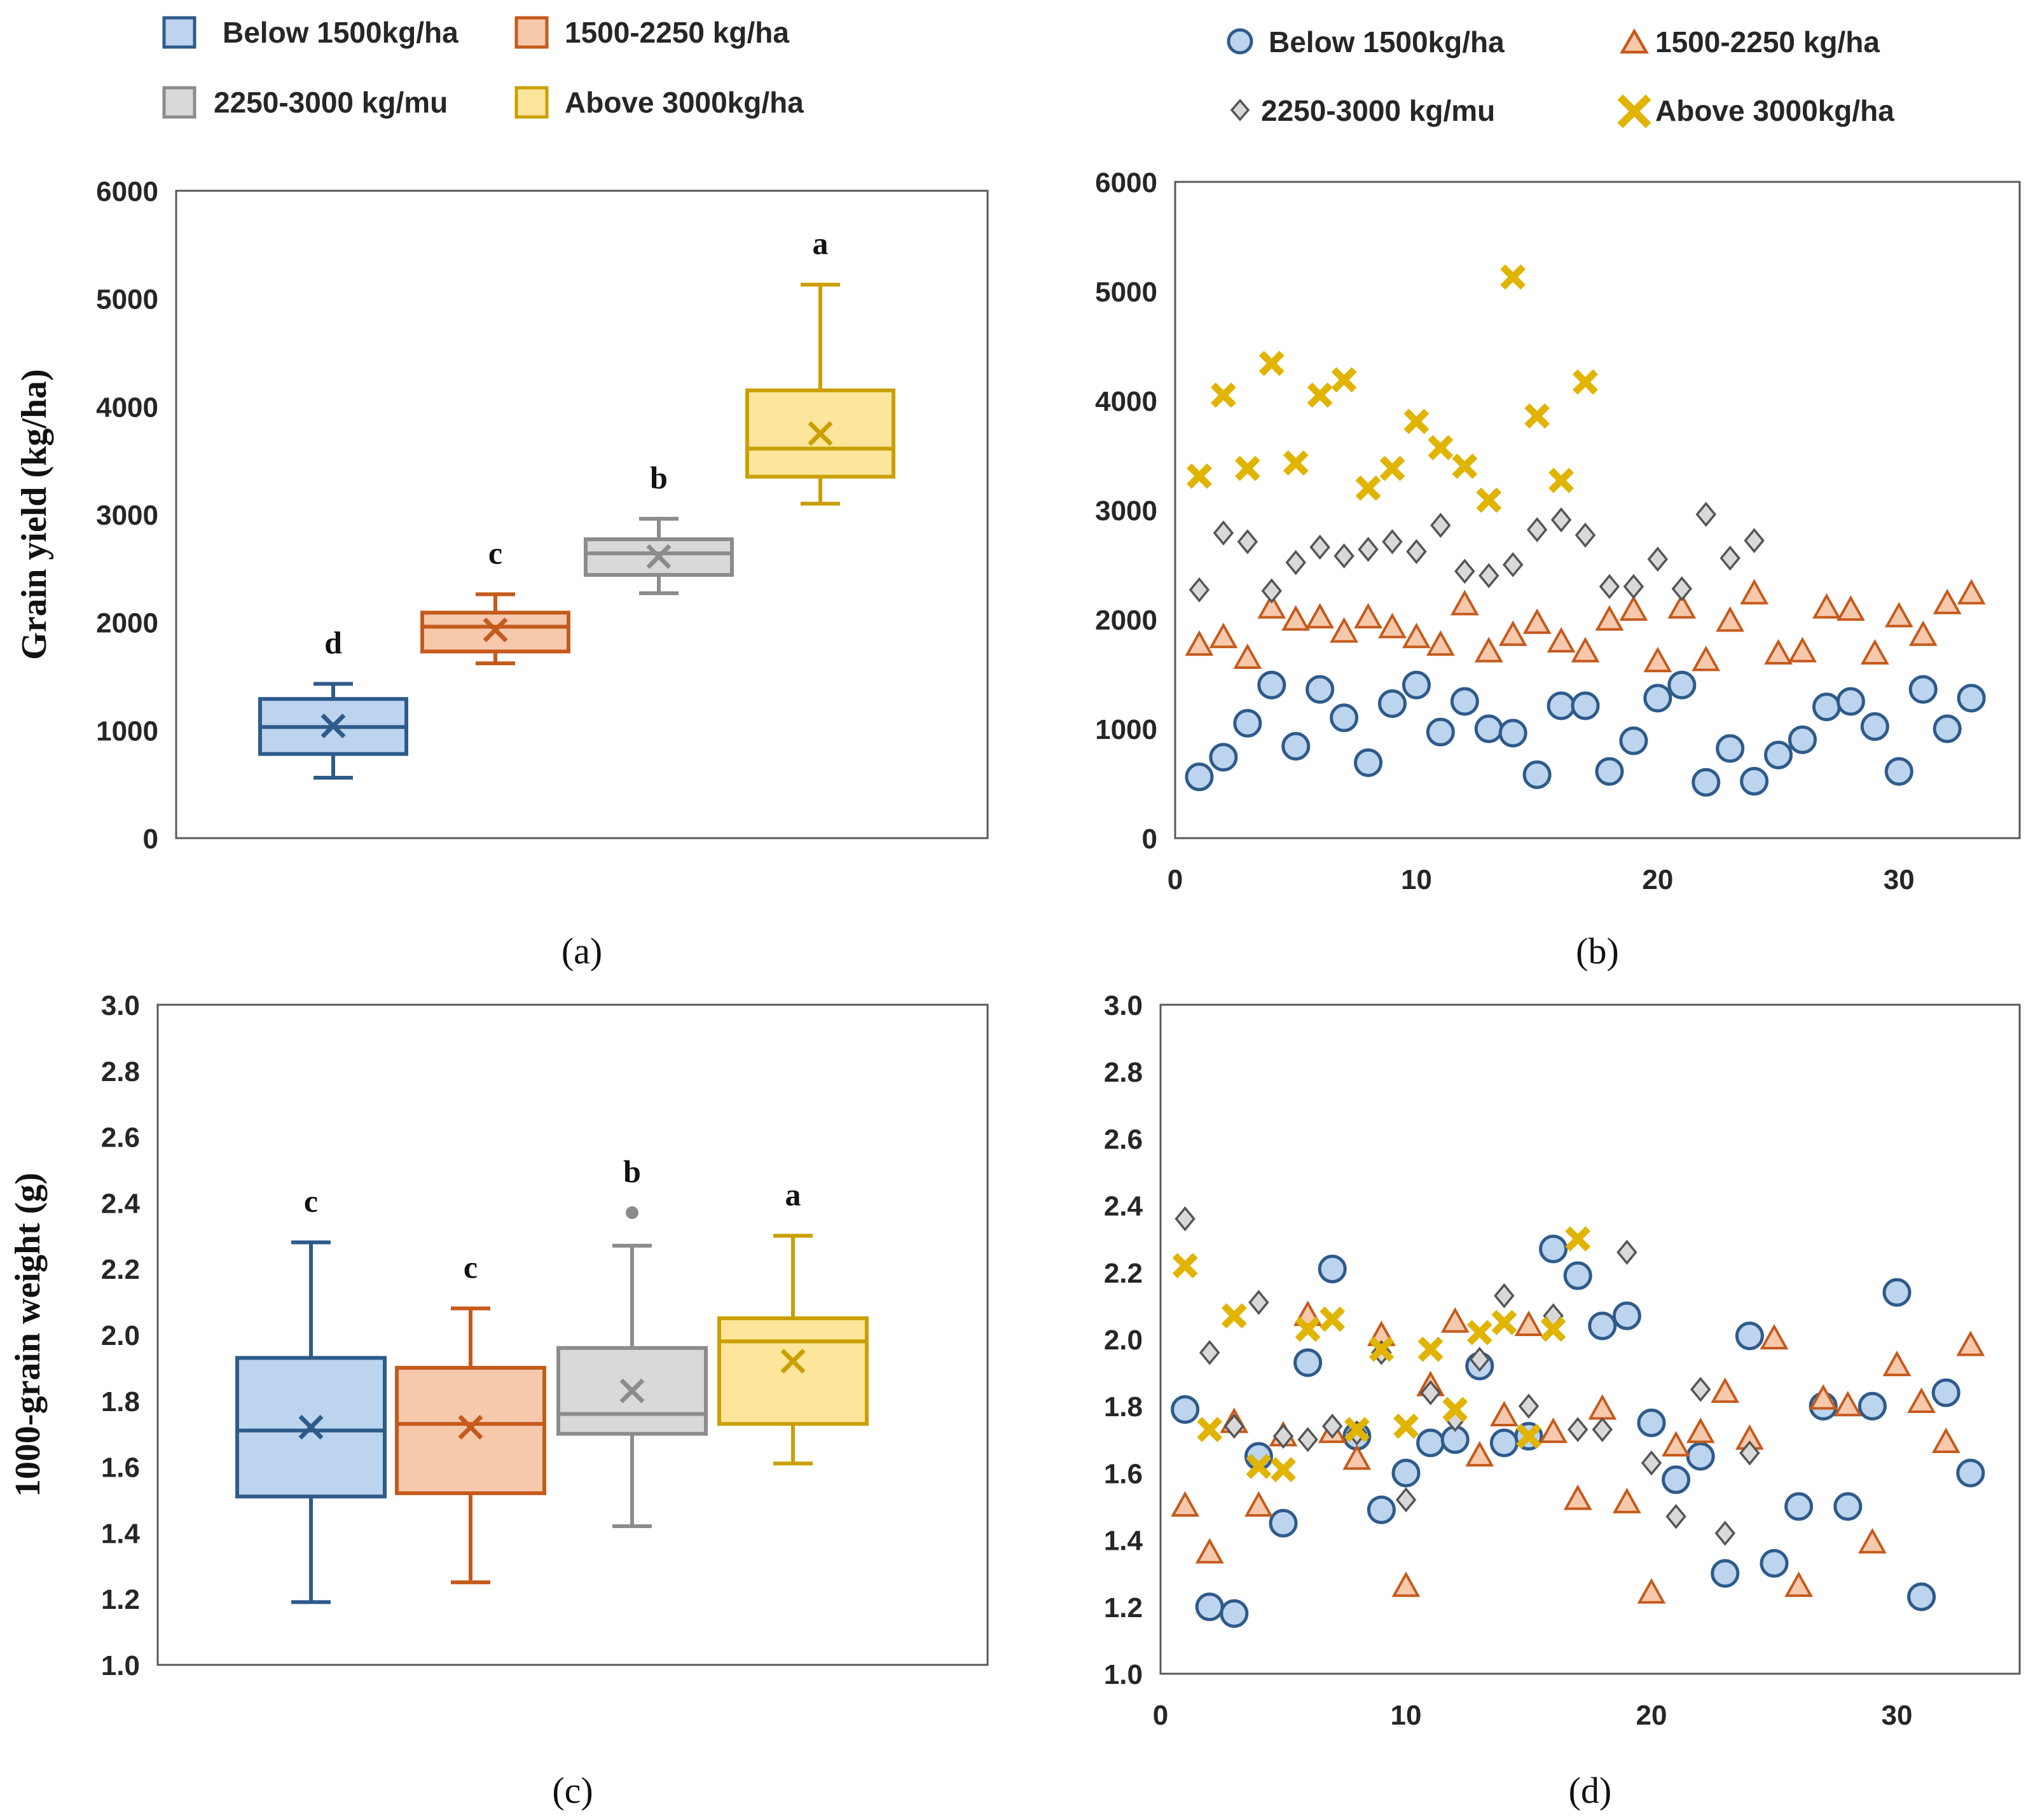 The image size is (2033, 1820). I want to click on legend-marker-circle, so click(1240, 41).